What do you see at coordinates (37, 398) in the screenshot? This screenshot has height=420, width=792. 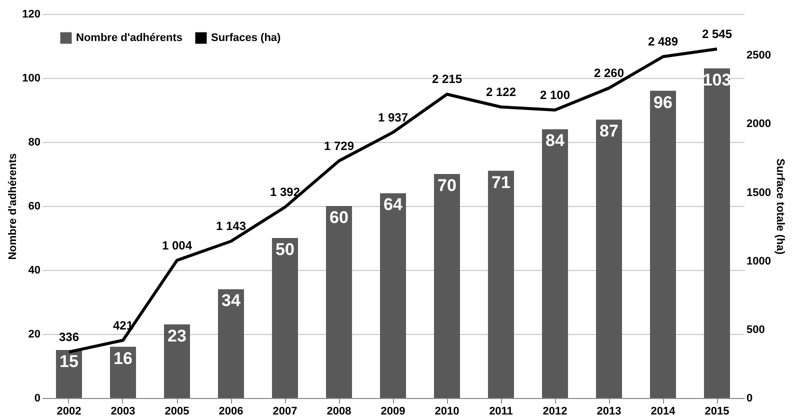 I see `y-tick-label: 0` at bounding box center [37, 398].